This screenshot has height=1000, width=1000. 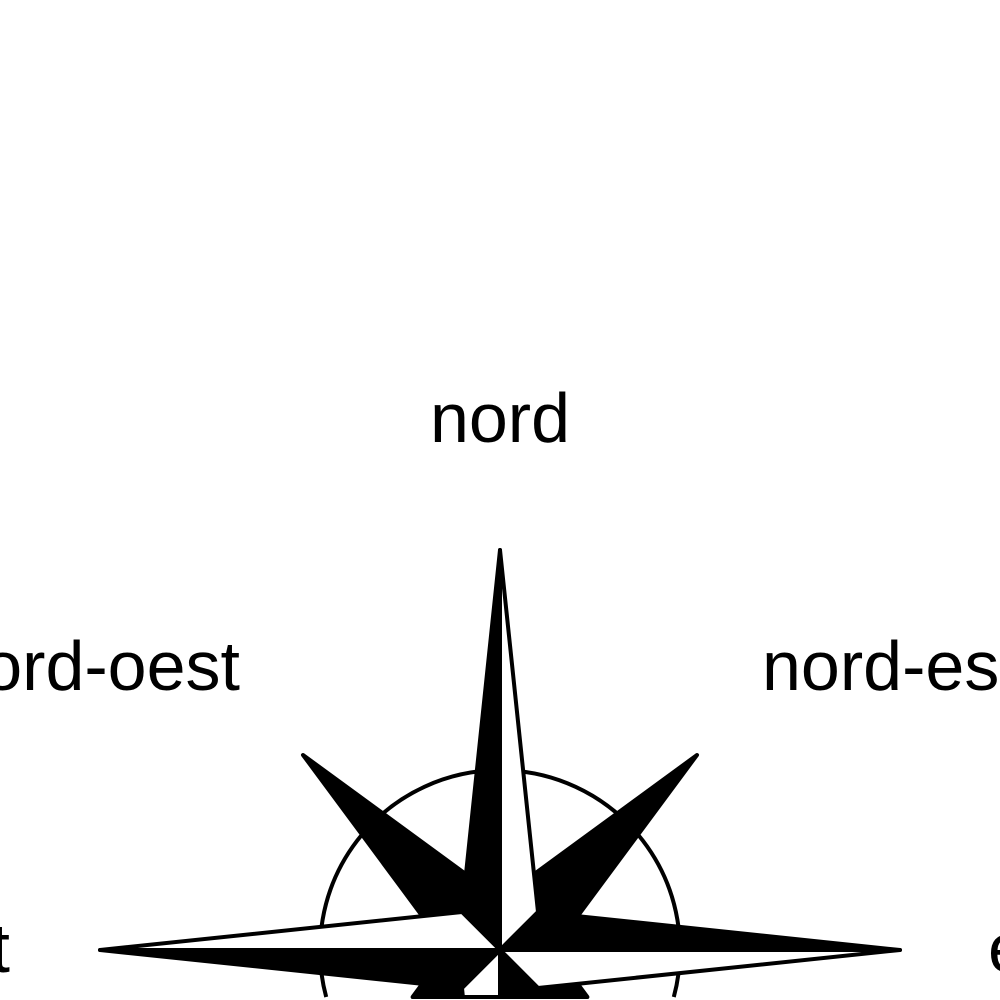 I want to click on point-east-bottom, so click(x=700, y=969).